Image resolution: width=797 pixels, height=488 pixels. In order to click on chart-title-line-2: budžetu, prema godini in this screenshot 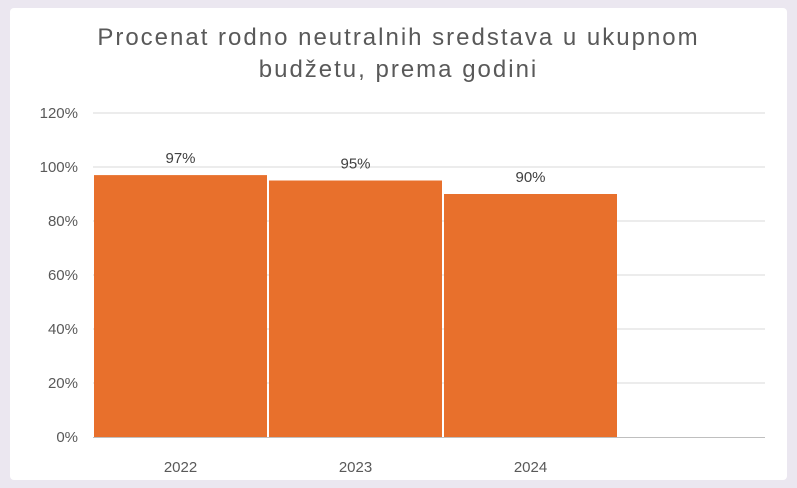, I will do `click(398, 69)`.